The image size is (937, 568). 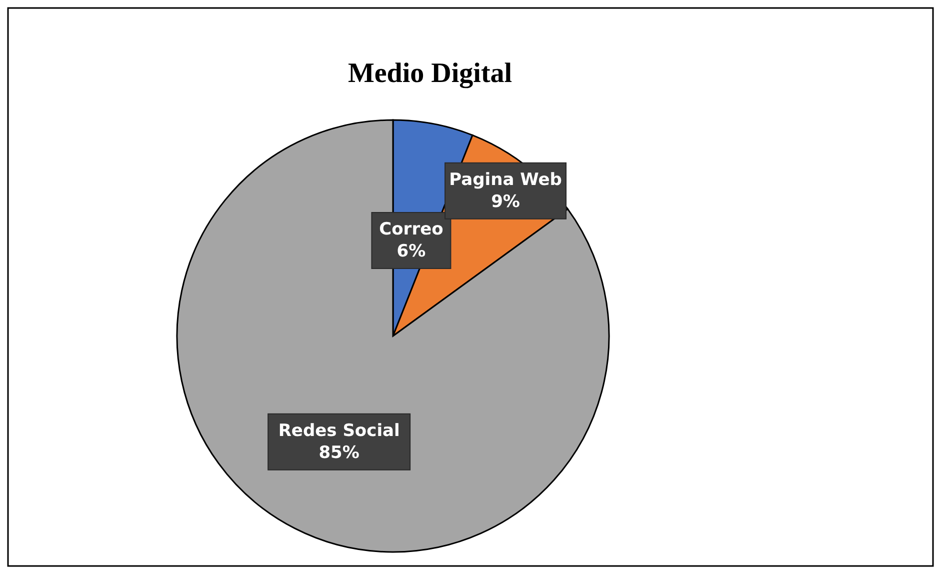 What do you see at coordinates (411, 230) in the screenshot?
I see `slice-label: Correo` at bounding box center [411, 230].